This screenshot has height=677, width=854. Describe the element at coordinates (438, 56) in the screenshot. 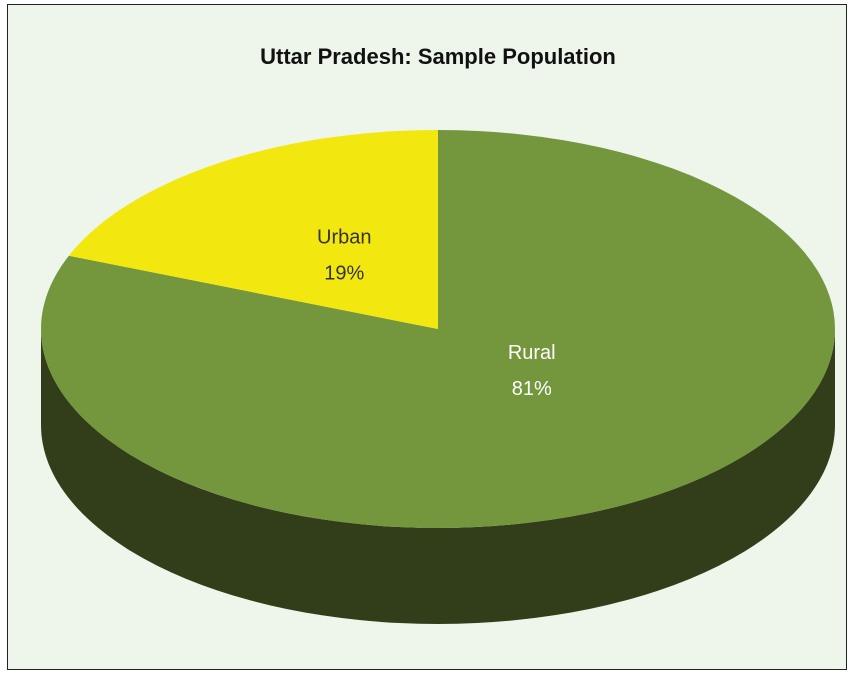

I see `chart-title: Uttar Pradesh: Sample Population` at that location.